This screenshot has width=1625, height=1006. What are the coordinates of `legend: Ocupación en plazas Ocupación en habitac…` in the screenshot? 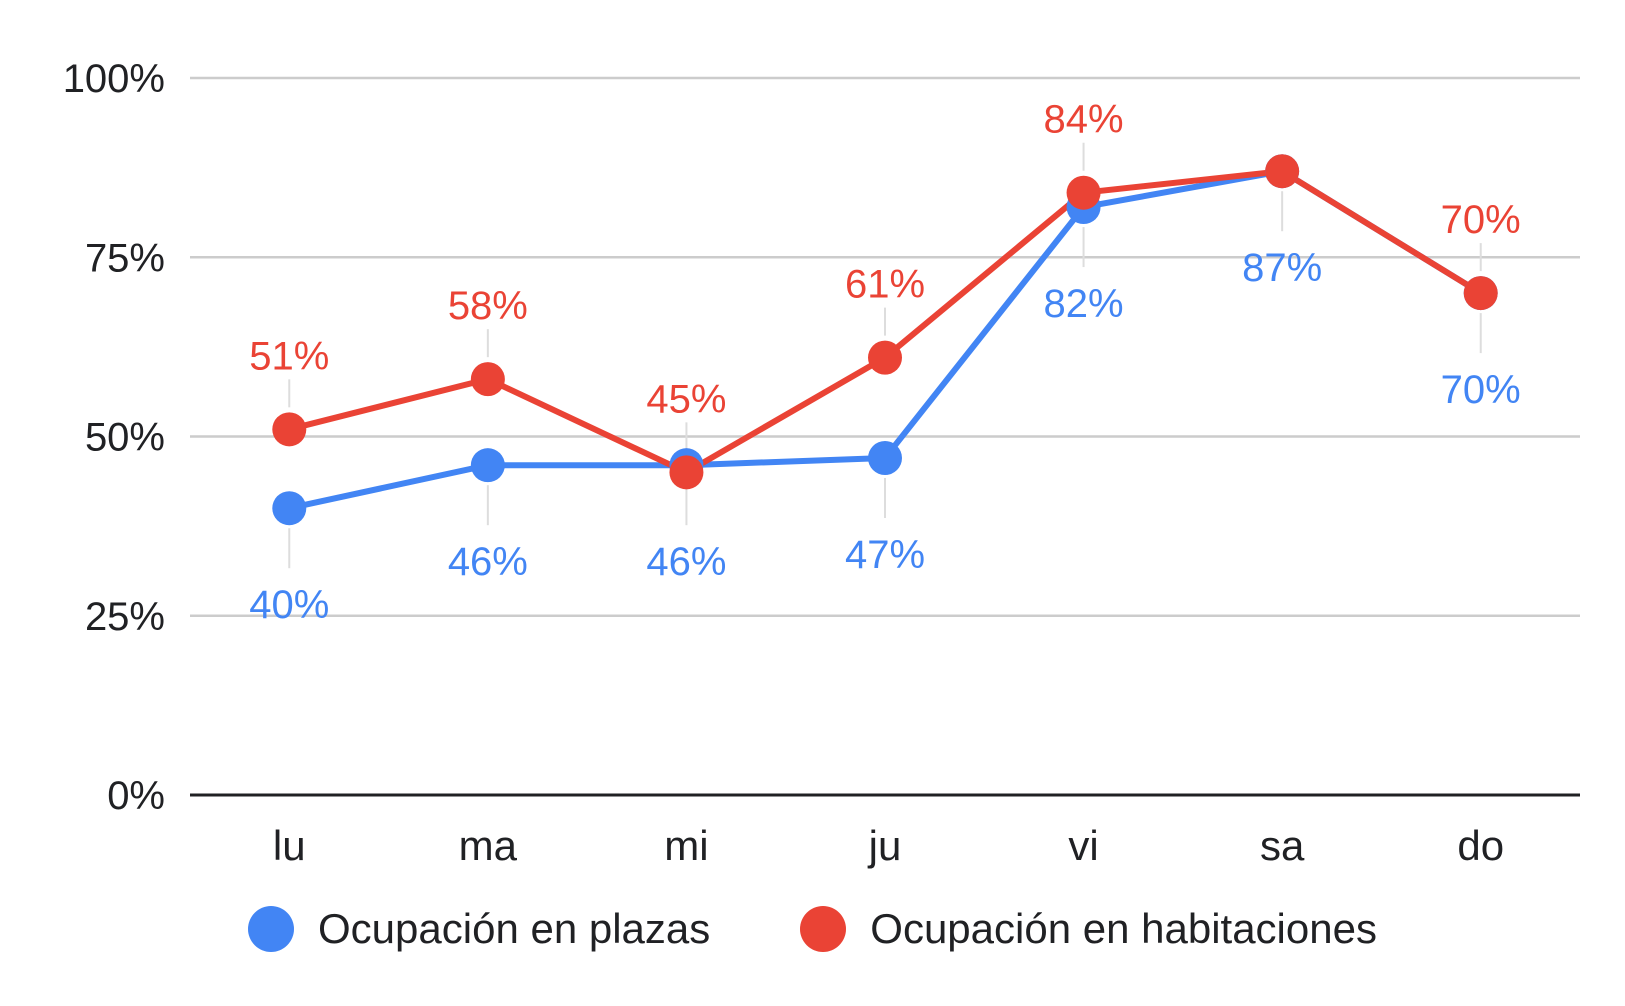 It's located at (812, 929).